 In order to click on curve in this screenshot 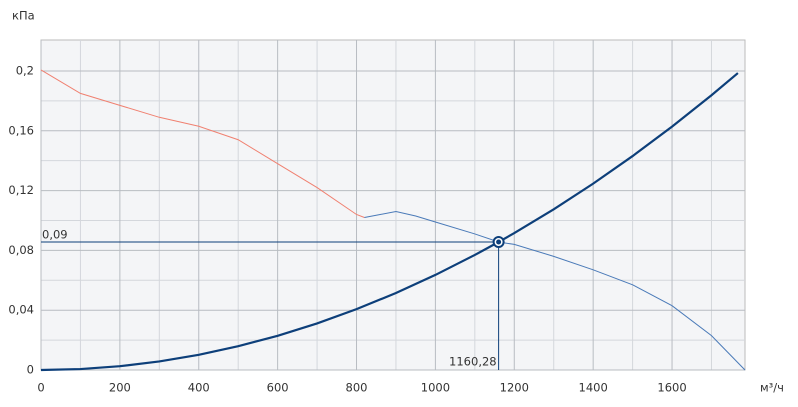, I will do `click(202, 143)`.